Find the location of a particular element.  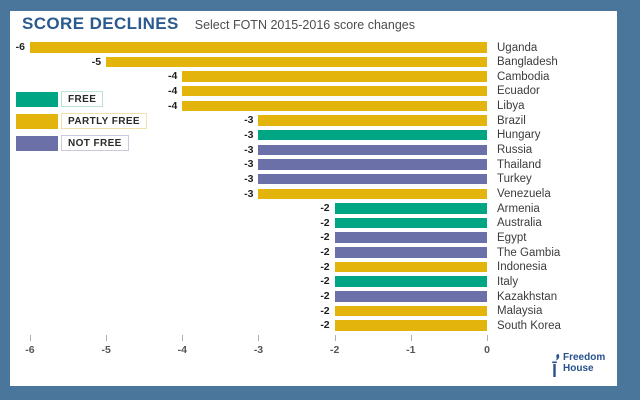

x-axis-tick-label: -4 is located at coordinates (182, 350).